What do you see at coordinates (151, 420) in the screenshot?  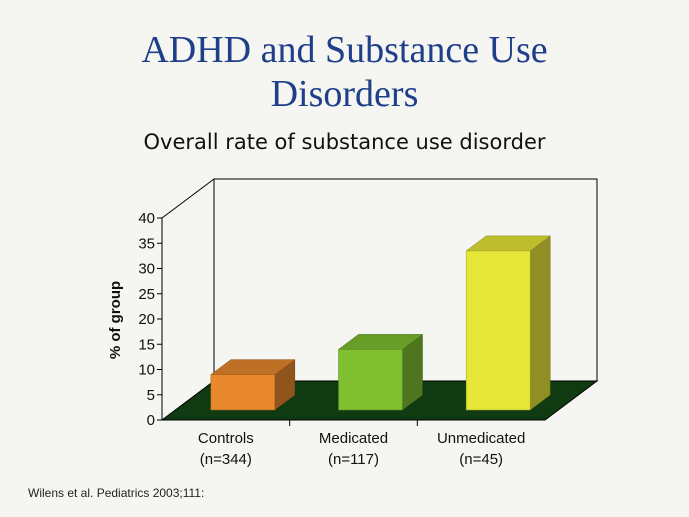 I see `y-tick-label: 0` at bounding box center [151, 420].